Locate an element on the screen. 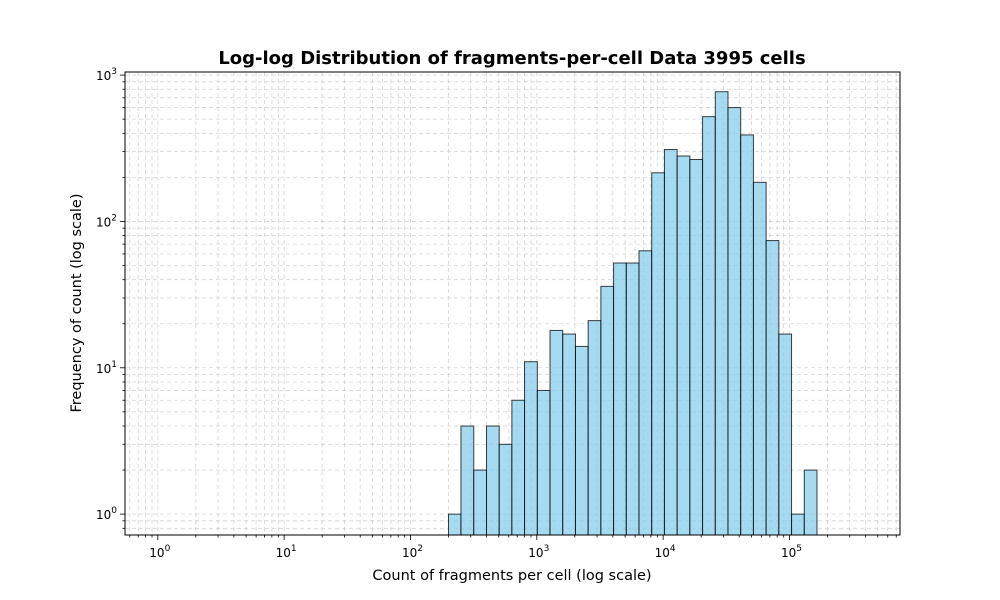 The width and height of the screenshot is (1000, 600). y-axis-tick-labels: 10⁰ 10¹ 10² 10³ is located at coordinates (106, 294).